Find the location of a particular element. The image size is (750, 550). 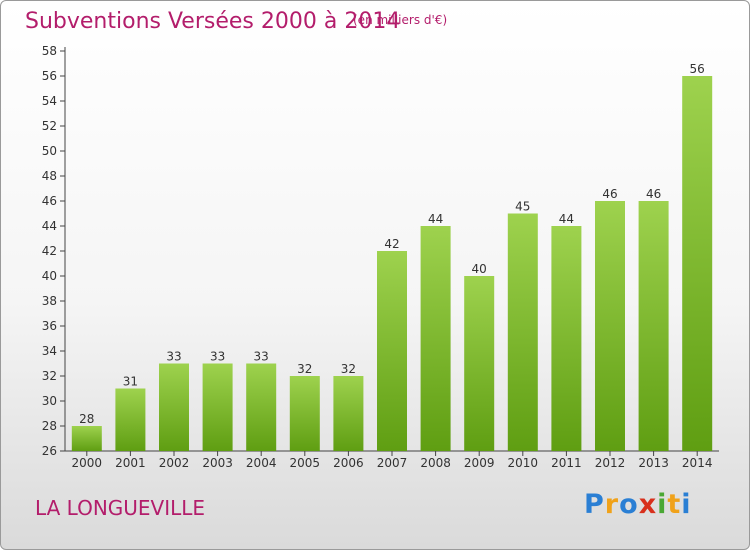

bar-2006 is located at coordinates (348, 413).